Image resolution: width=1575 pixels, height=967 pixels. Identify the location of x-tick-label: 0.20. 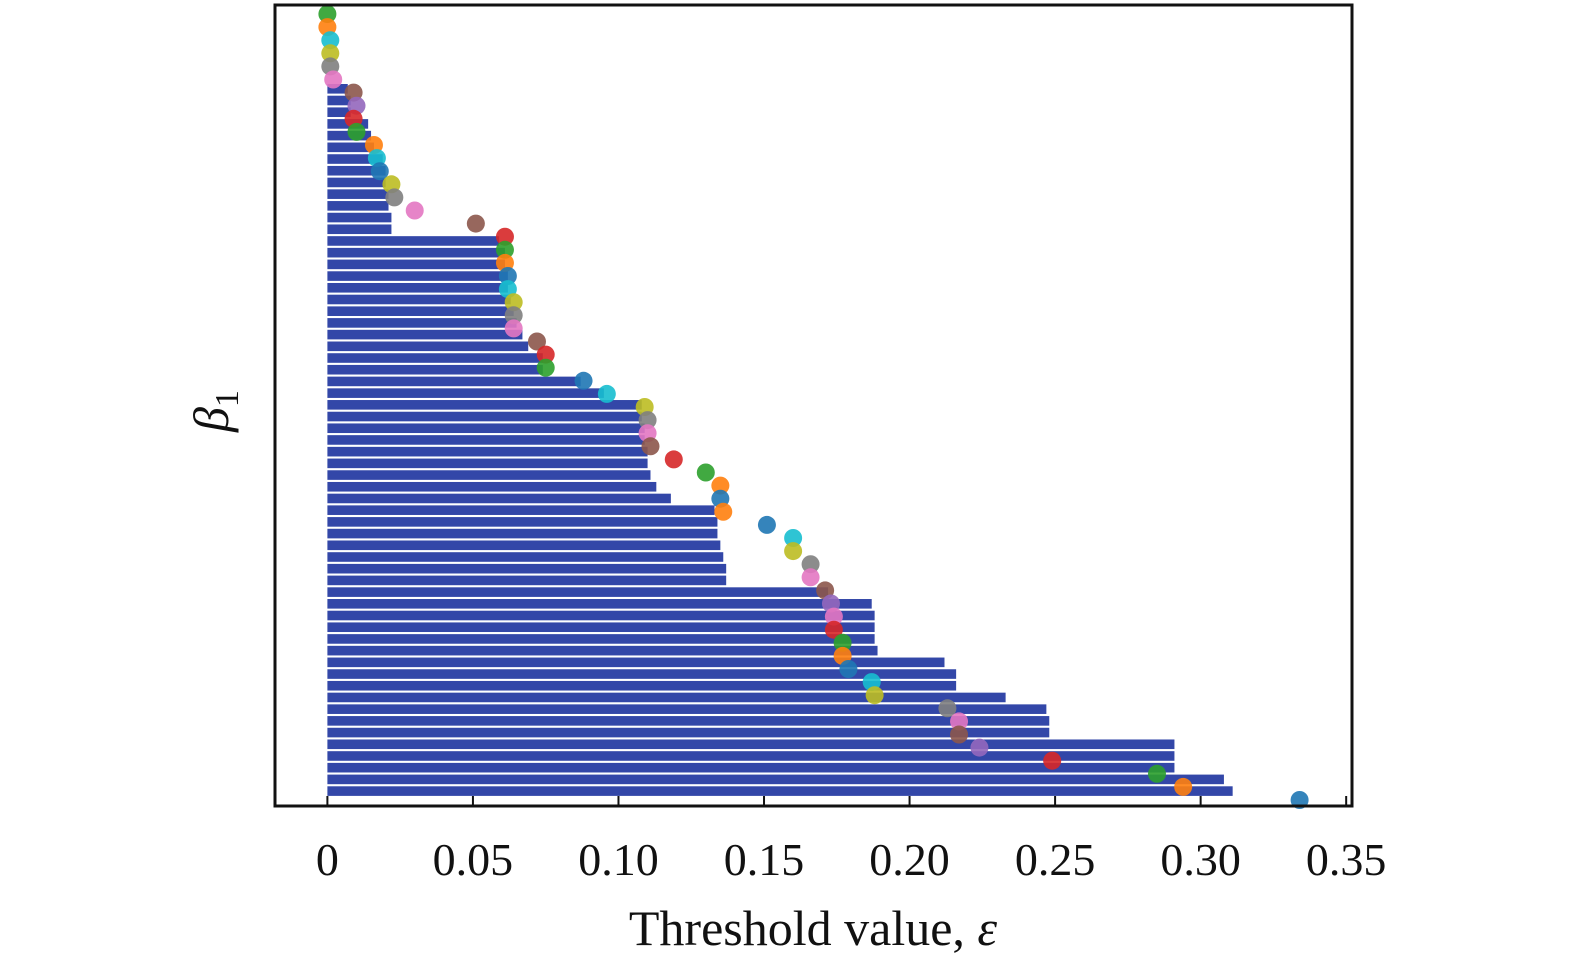
(909, 859).